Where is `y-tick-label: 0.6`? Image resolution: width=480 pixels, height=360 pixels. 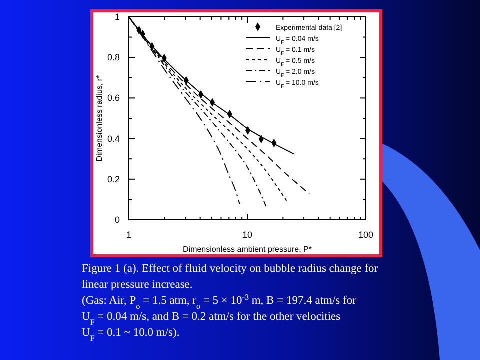
y-tick-label: 0.6 is located at coordinates (113, 98).